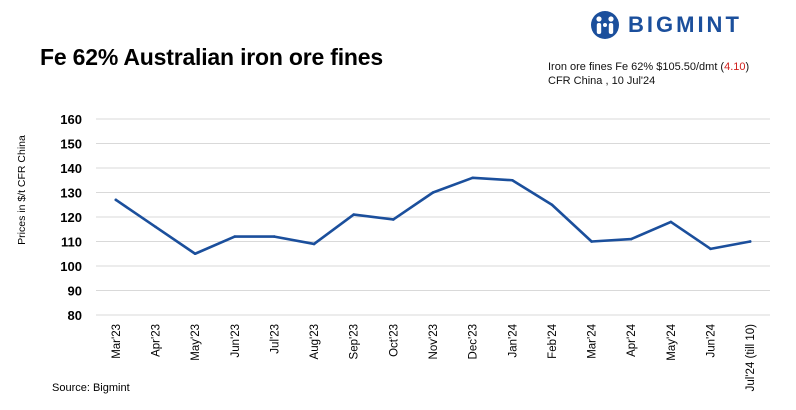 This screenshot has height=410, width=796. What do you see at coordinates (91, 388) in the screenshot?
I see `source-note: Source: Bigmint` at bounding box center [91, 388].